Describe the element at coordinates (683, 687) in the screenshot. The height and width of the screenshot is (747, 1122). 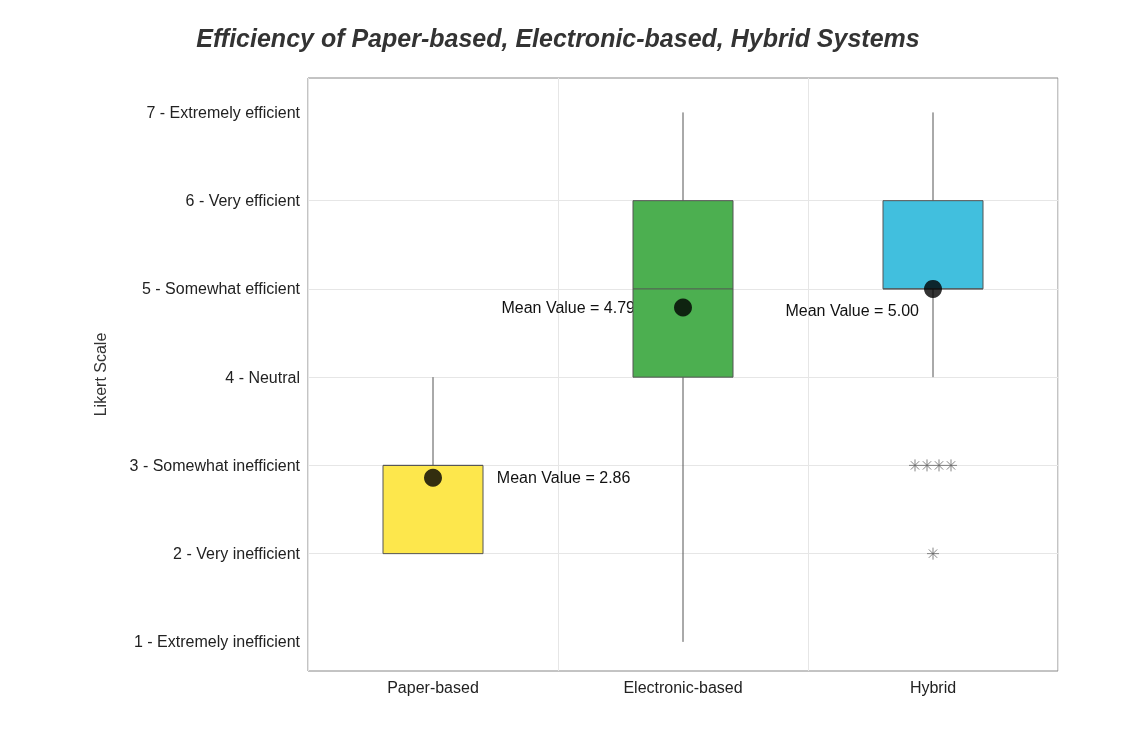
I see `x-tick-label: Electronic-based` at that location.